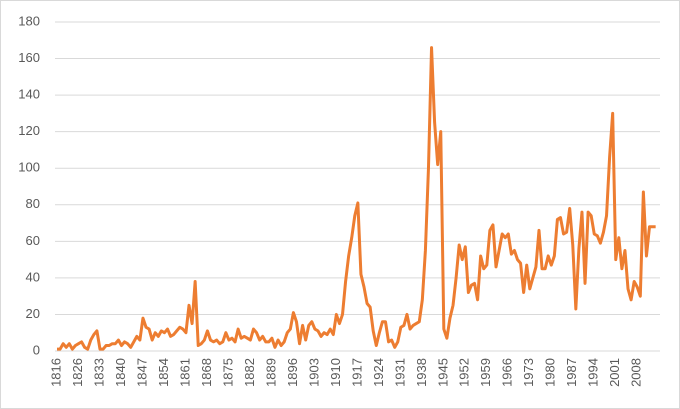 The image size is (680, 409). I want to click on x-tick-label: 1980, so click(550, 372).